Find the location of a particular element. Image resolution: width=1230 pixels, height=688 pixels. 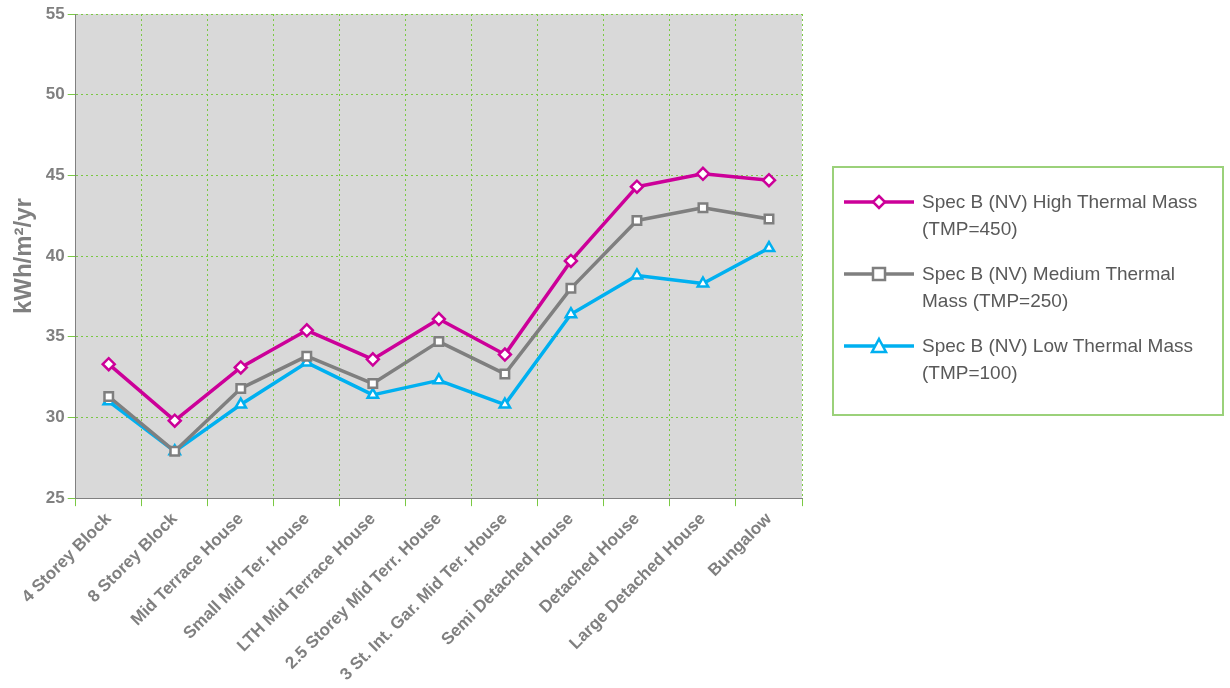

y-tick-label: 30 is located at coordinates (55, 417).